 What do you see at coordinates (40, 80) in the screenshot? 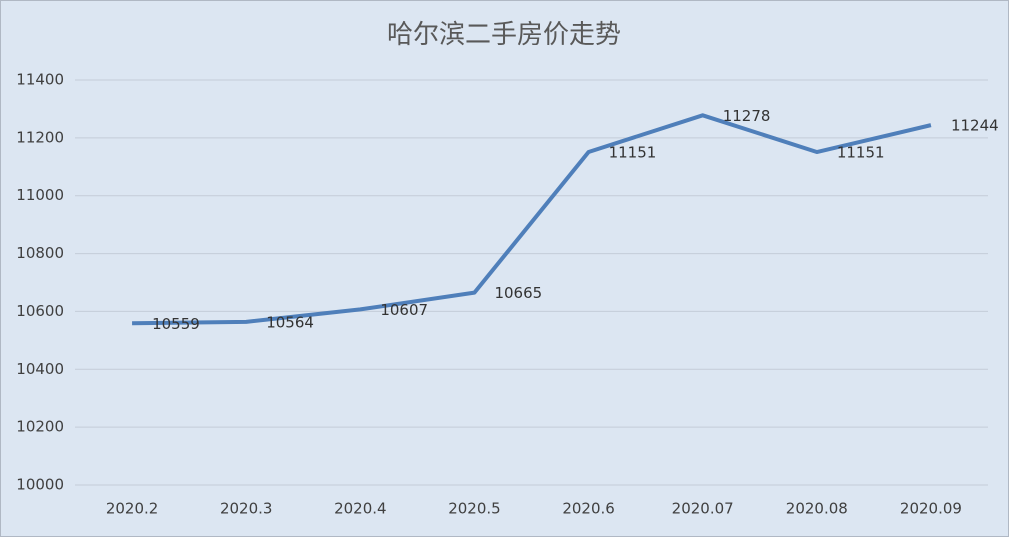
I see `y-tick-label: 11400` at bounding box center [40, 80].